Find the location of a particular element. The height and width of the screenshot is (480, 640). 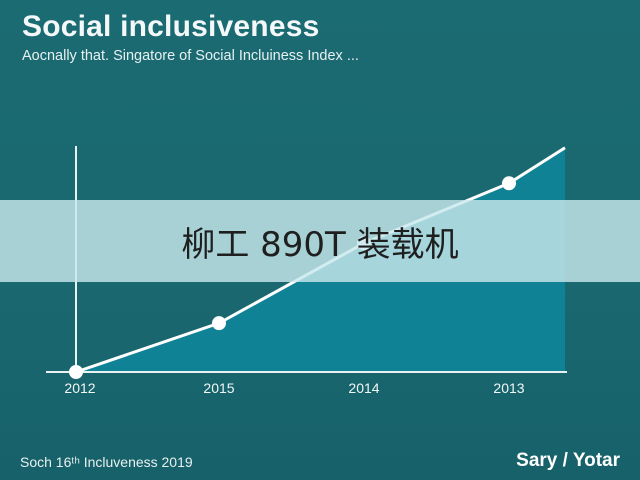

overlay-text: 柳工 890T 装载机 is located at coordinates (320, 244).